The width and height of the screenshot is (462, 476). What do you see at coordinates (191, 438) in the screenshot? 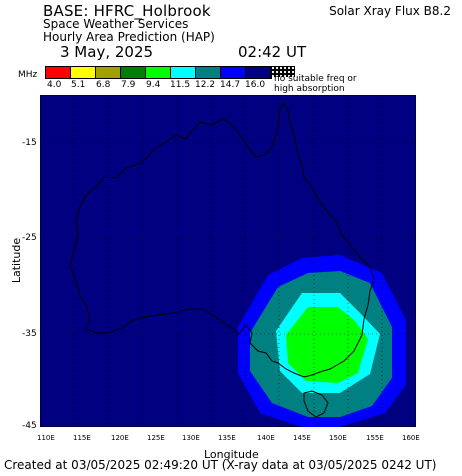
I see `lon-tick: 130E` at bounding box center [191, 438].